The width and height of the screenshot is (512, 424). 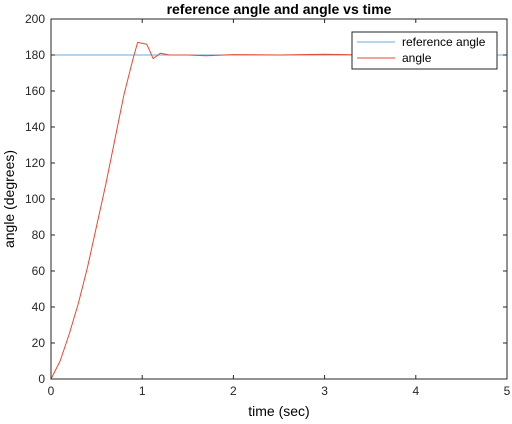 I want to click on legend-label-reference-angle: reference angle, so click(x=444, y=42).